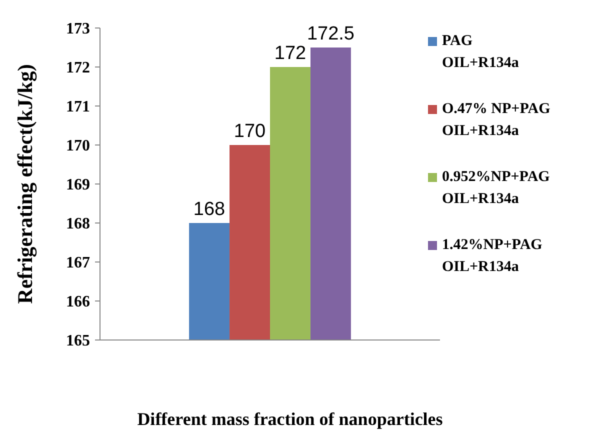 The height and width of the screenshot is (441, 606). I want to click on data-label: 170, so click(250, 131).